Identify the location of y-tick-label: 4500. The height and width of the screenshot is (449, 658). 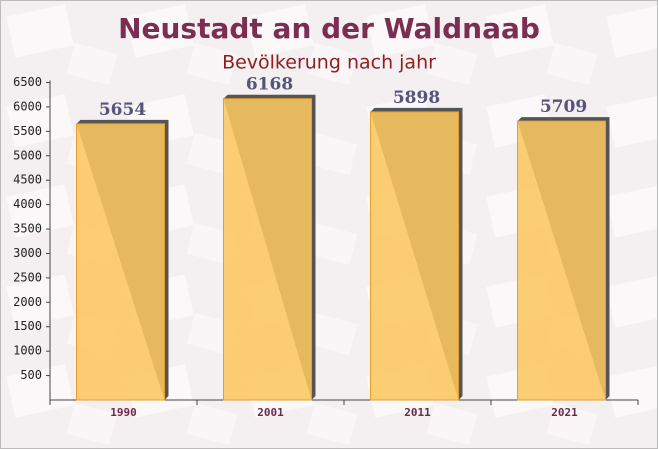
(27, 180).